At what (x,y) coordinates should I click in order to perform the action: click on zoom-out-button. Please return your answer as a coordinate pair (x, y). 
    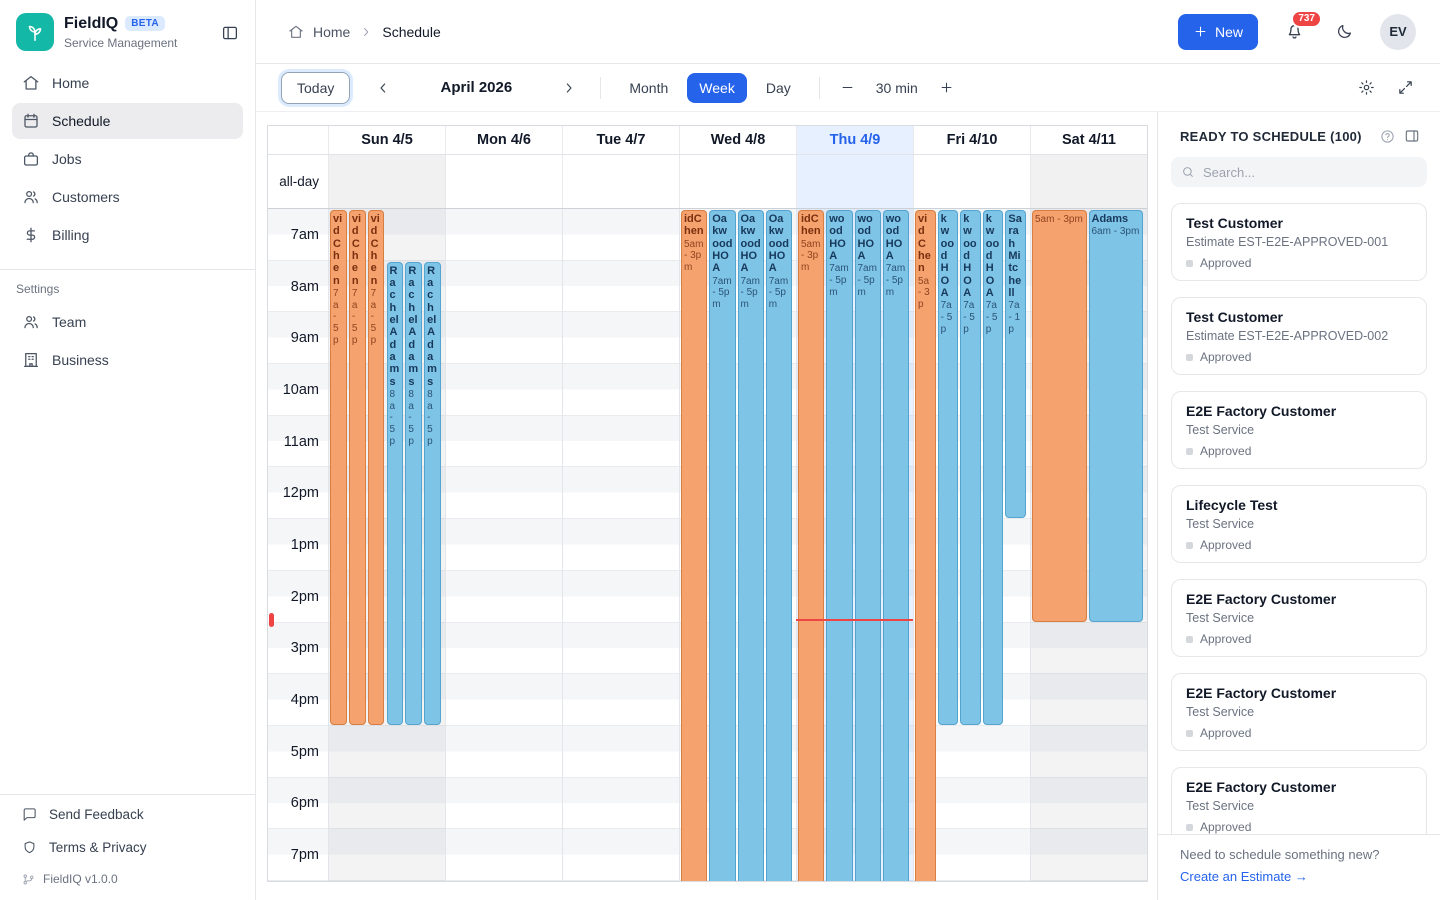
    Looking at the image, I should click on (847, 87).